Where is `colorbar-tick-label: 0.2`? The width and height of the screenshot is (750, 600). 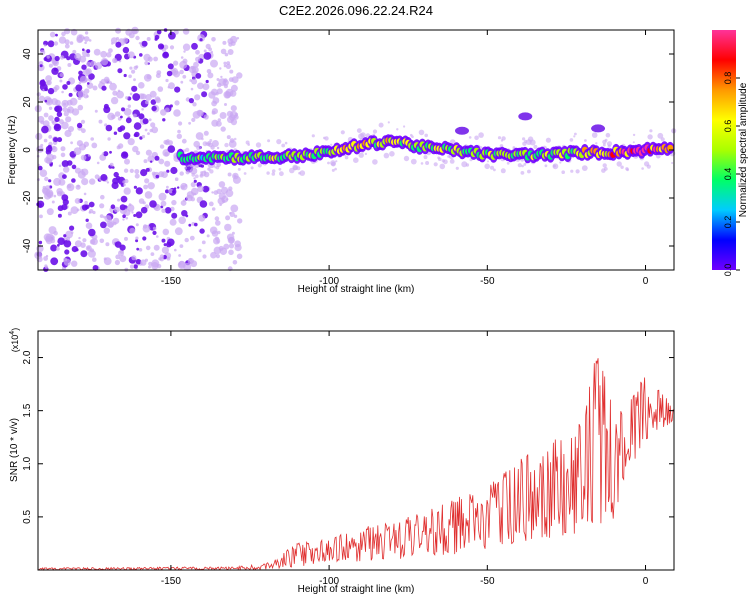 colorbar-tick-label: 0.2 is located at coordinates (728, 222).